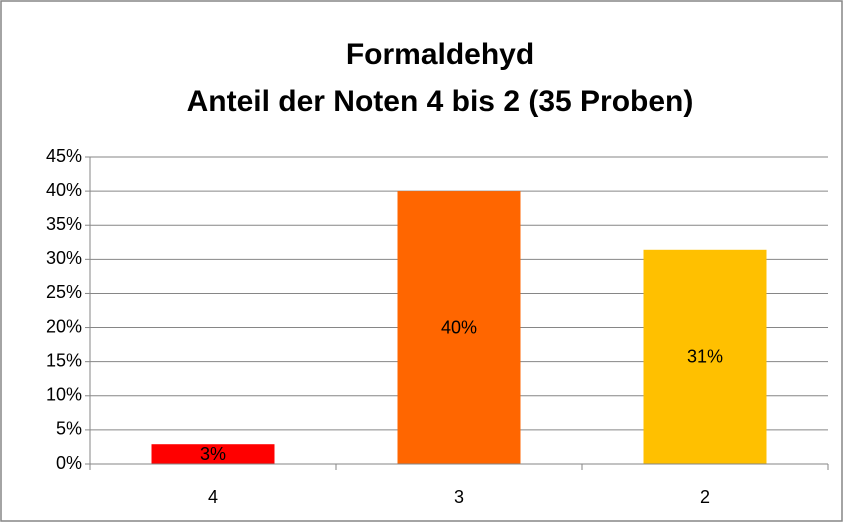  I want to click on data-label: 40%, so click(459, 327).